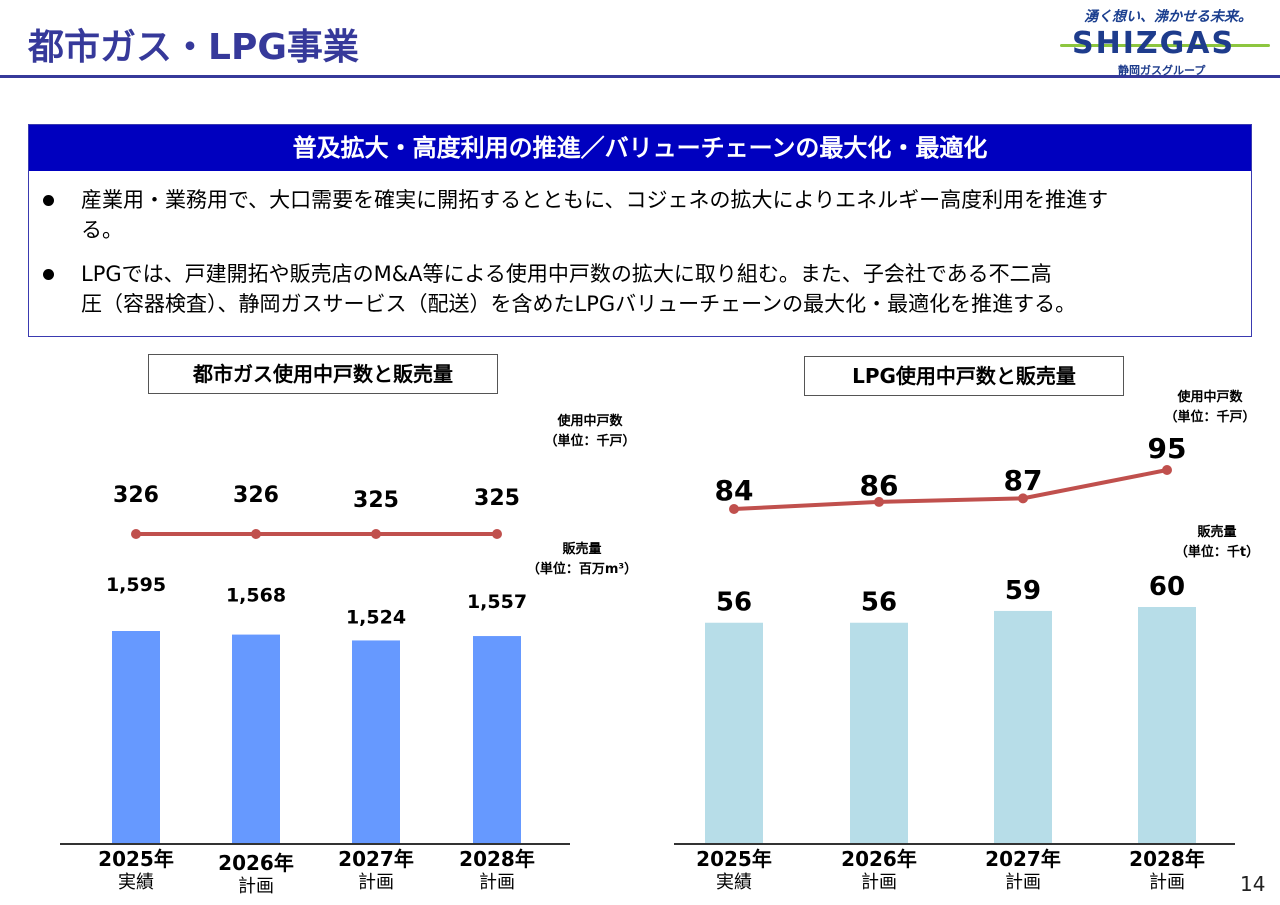  I want to click on header-divider, so click(640, 76).